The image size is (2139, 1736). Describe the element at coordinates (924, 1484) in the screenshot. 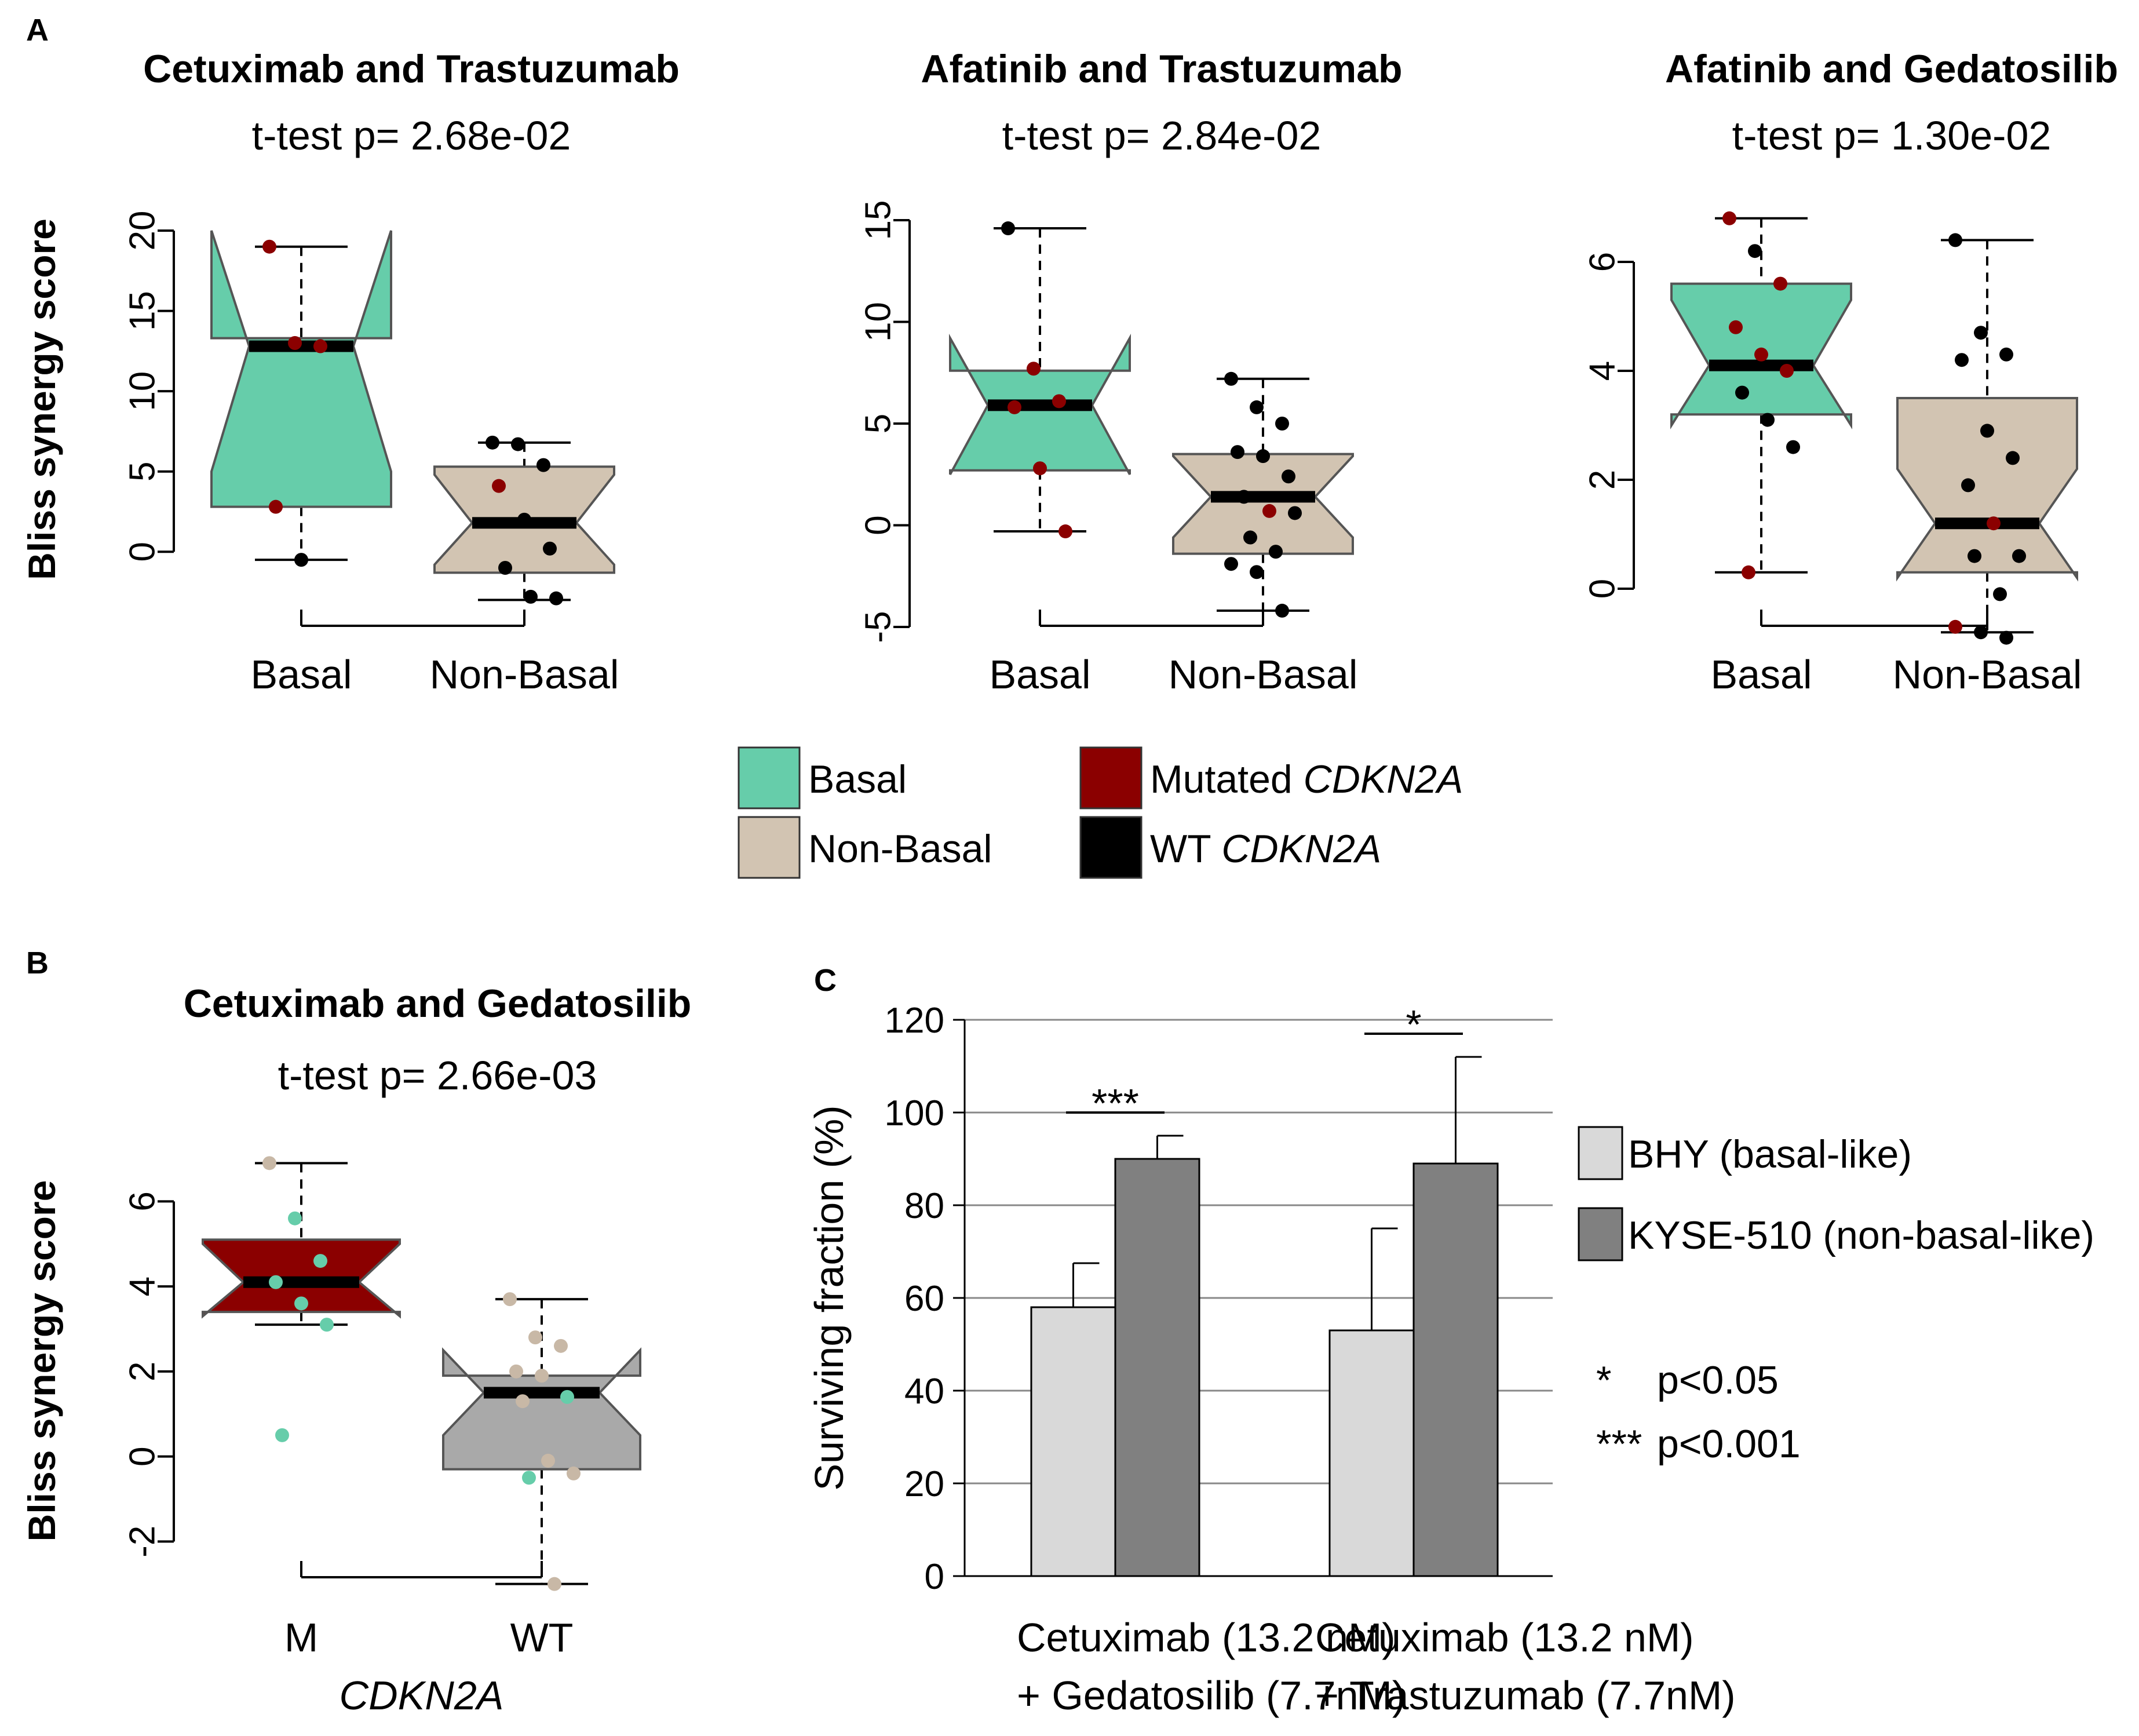

I see `y-tick-label: 20` at that location.